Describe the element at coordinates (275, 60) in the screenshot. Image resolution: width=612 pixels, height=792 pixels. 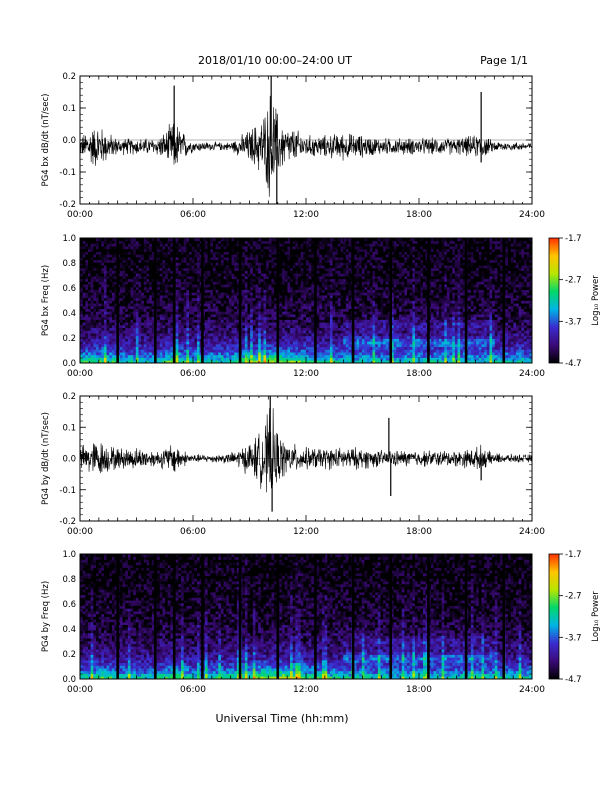
I see `page-title: 2018/01/10 00:00–24:00 UT` at that location.